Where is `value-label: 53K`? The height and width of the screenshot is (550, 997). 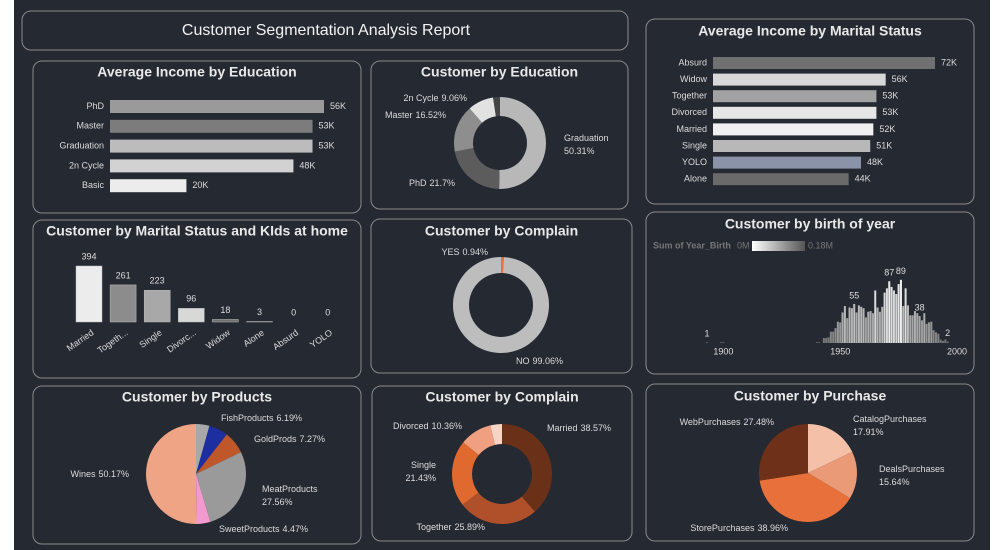 value-label: 53K is located at coordinates (890, 112).